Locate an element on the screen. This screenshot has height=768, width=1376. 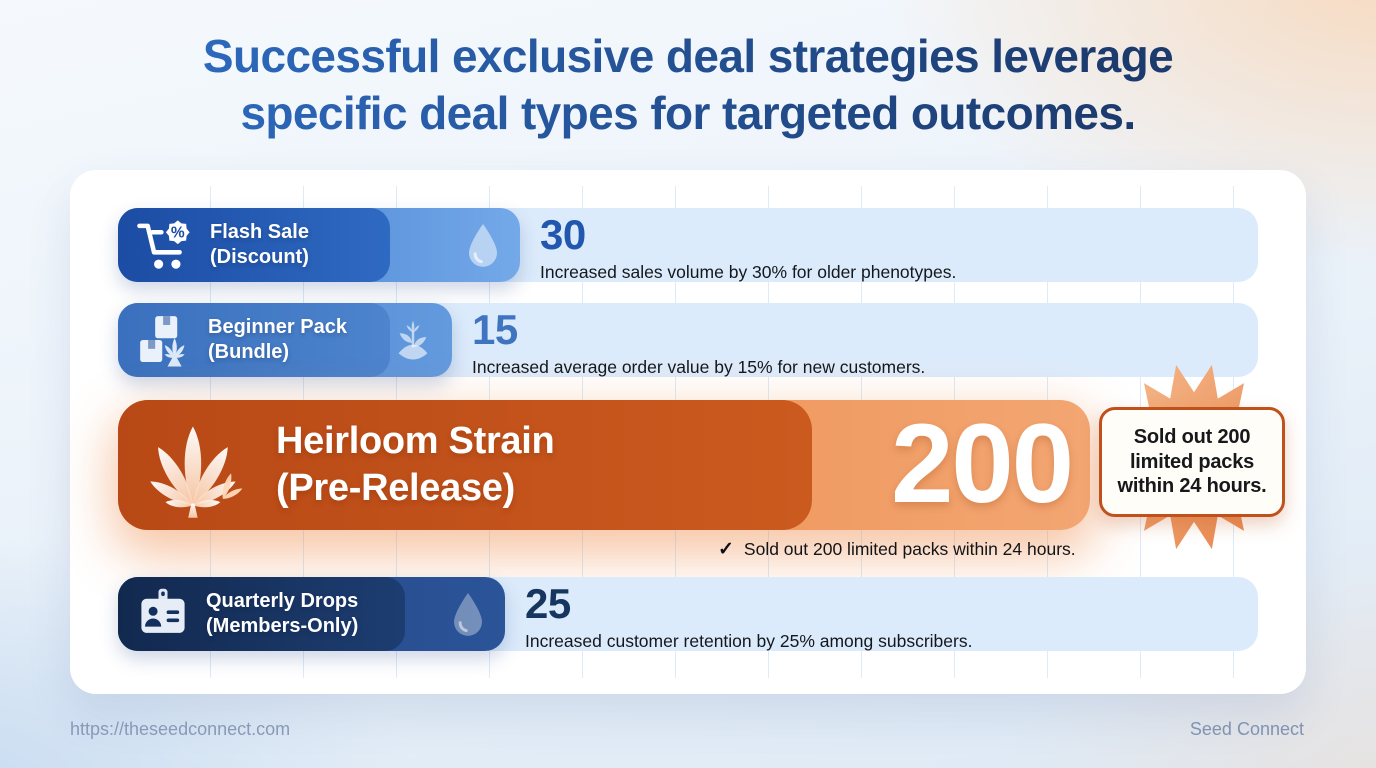
heirloom-callout-line3: within 24 hours. is located at coordinates (1192, 486).